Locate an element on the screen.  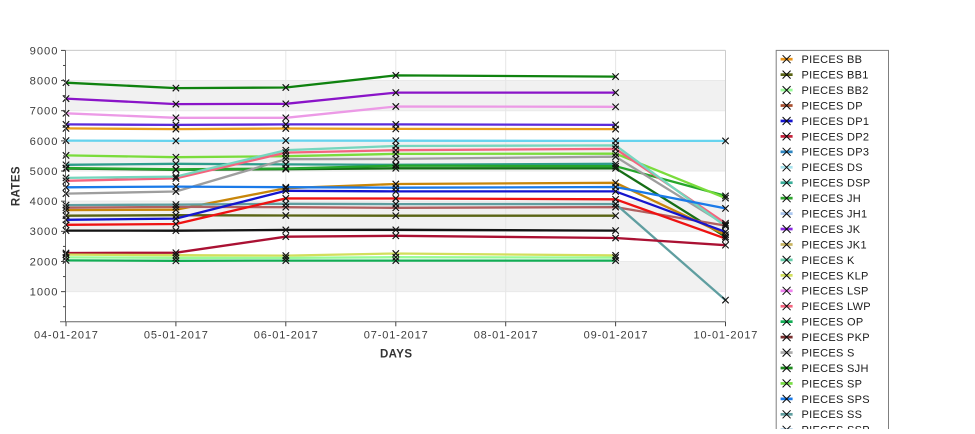
svg-text: 8000 is located at coordinates (44, 81).